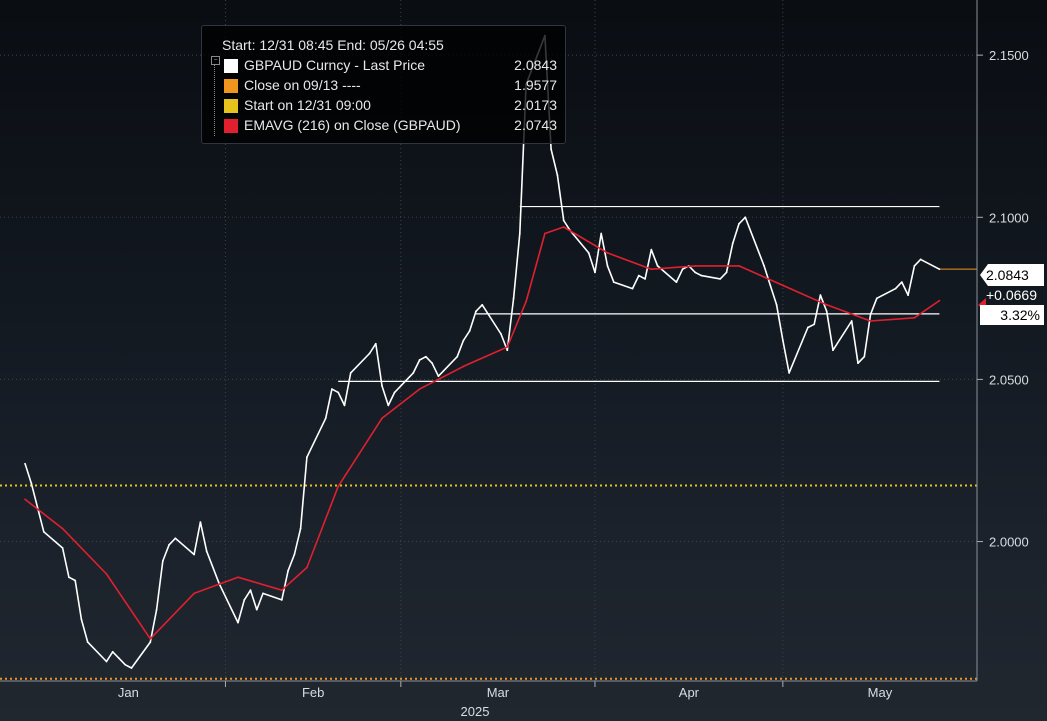 Image resolution: width=1047 pixels, height=721 pixels. Describe the element at coordinates (1011, 295) in the screenshot. I see `change-tag: +0.0669` at that location.